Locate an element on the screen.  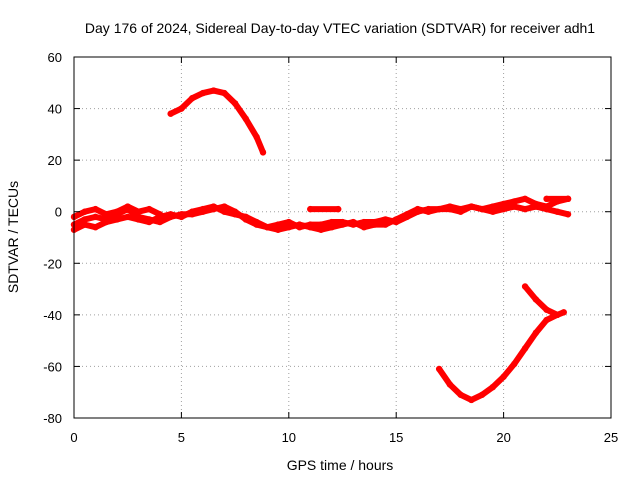
x-axis-label: GPS time / hours is located at coordinates (340, 465).